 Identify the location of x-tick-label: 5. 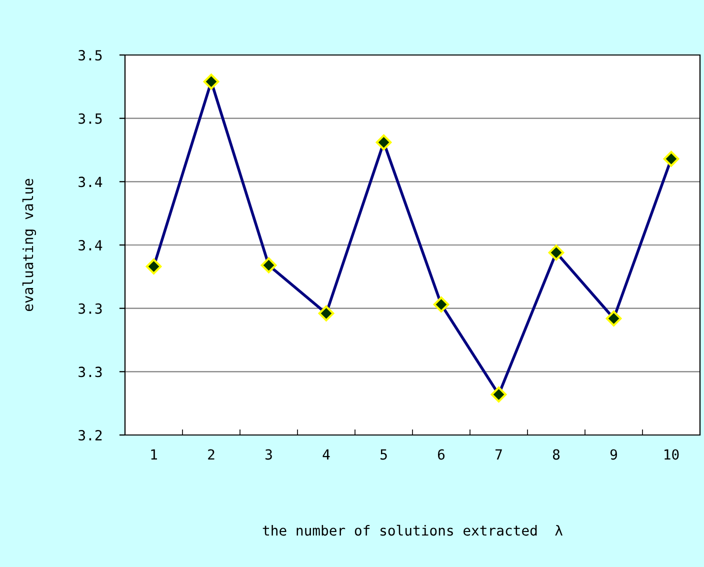
(383, 454).